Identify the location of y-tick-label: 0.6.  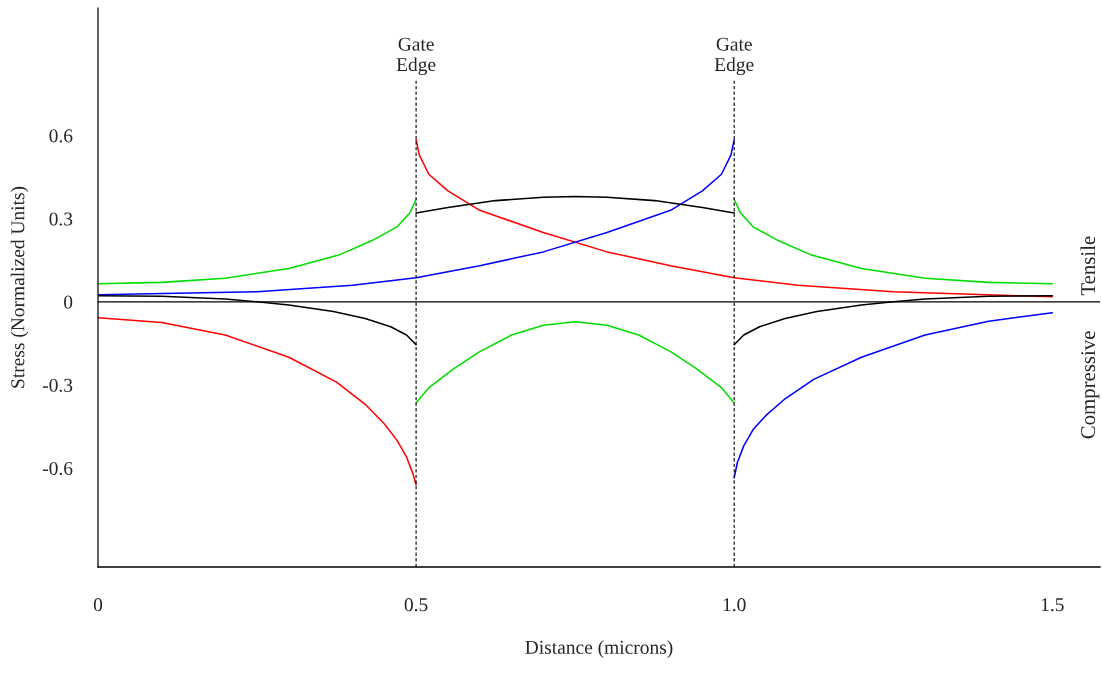
(61, 136).